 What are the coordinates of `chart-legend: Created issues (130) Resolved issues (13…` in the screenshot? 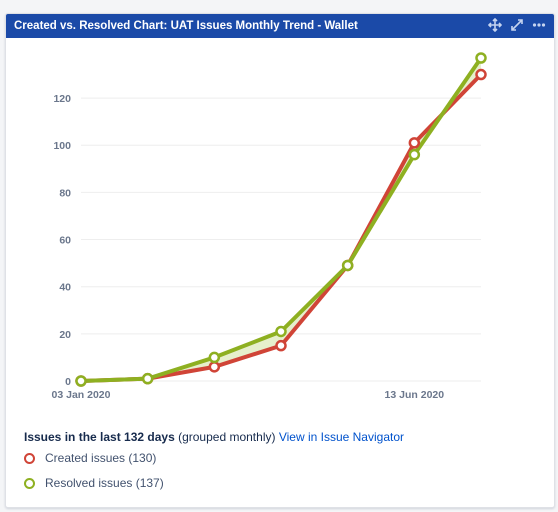 It's located at (94, 470).